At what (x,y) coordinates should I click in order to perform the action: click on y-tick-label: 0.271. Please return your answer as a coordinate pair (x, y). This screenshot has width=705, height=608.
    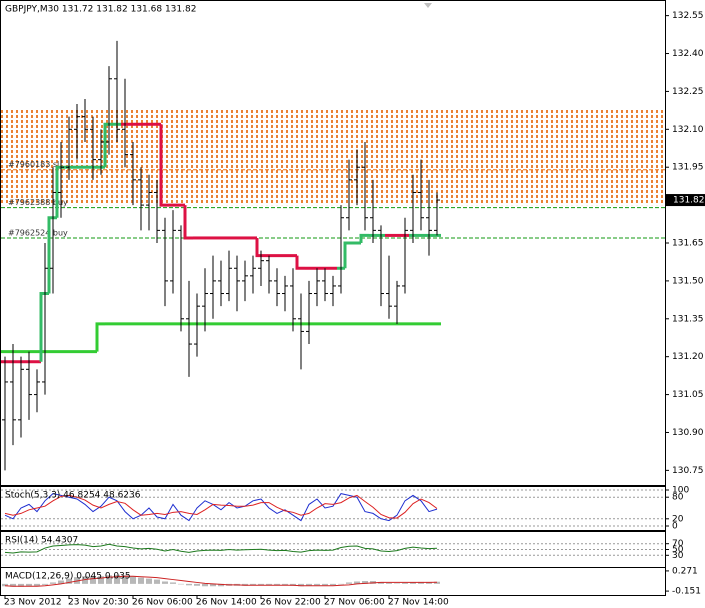
    Looking at the image, I should click on (685, 571).